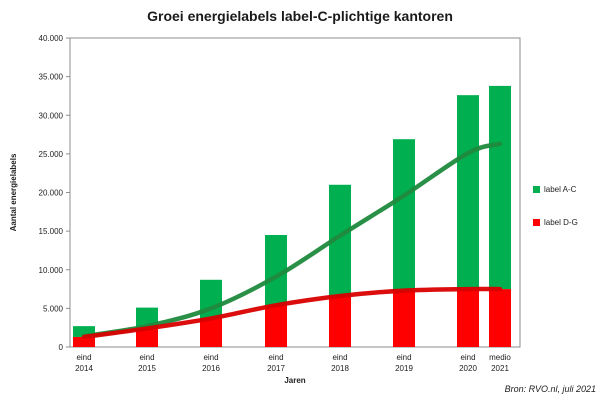  What do you see at coordinates (276, 368) in the screenshot?
I see `x-tick-label: 2017` at bounding box center [276, 368].